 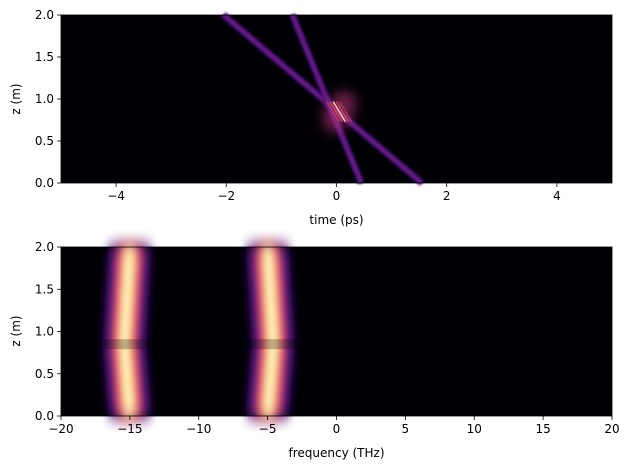 What do you see at coordinates (129, 429) in the screenshot?
I see `x-tick-label: −15` at bounding box center [129, 429].